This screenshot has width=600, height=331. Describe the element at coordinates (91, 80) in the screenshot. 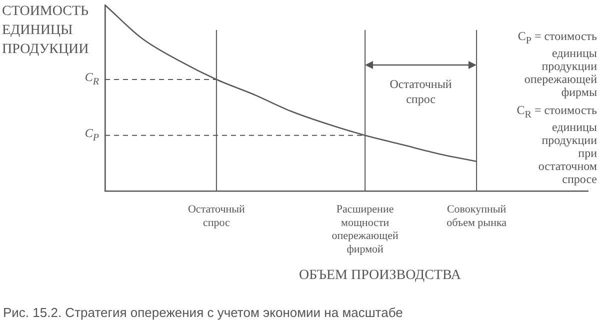

I see `ref-line-label: C$_{R}$` at that location.